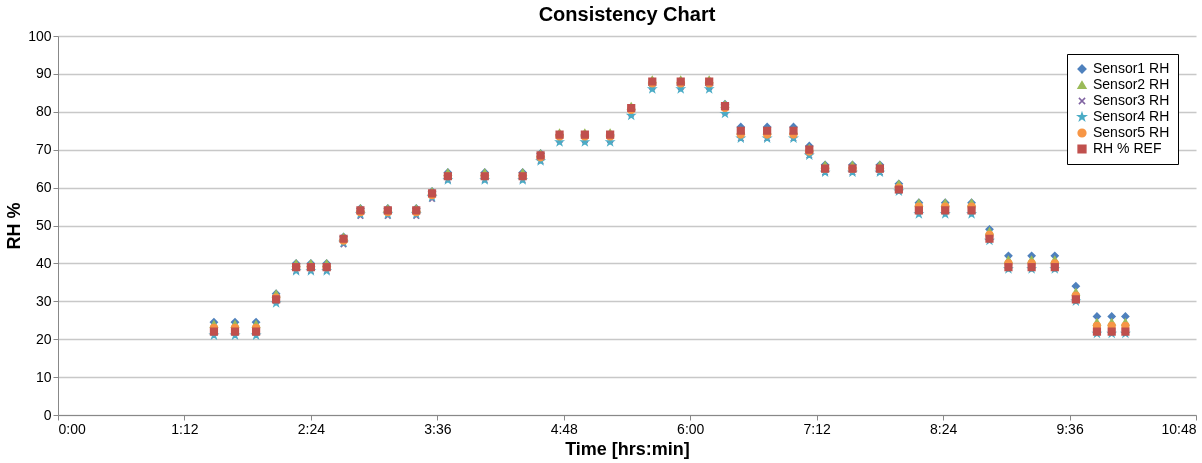  I want to click on y-axis-title: RH %, so click(14, 226).